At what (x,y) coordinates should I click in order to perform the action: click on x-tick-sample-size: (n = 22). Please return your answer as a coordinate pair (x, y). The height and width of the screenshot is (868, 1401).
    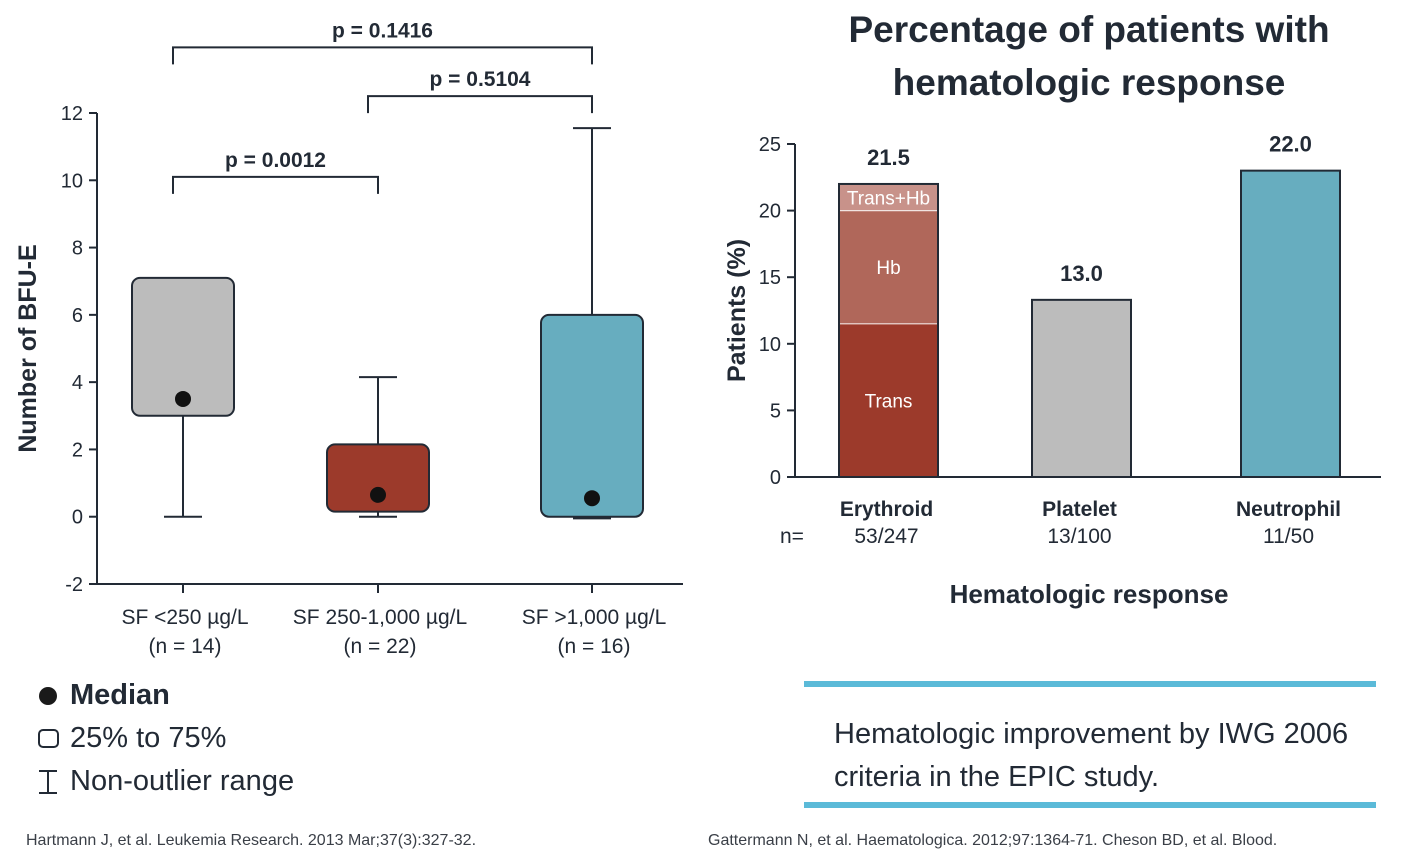
    Looking at the image, I should click on (380, 646).